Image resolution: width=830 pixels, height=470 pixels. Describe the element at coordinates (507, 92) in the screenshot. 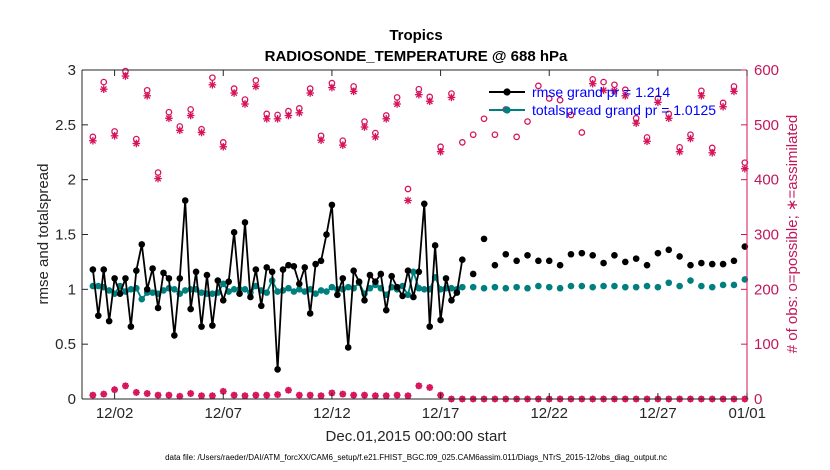

I see `legend-rmse-marker` at that location.